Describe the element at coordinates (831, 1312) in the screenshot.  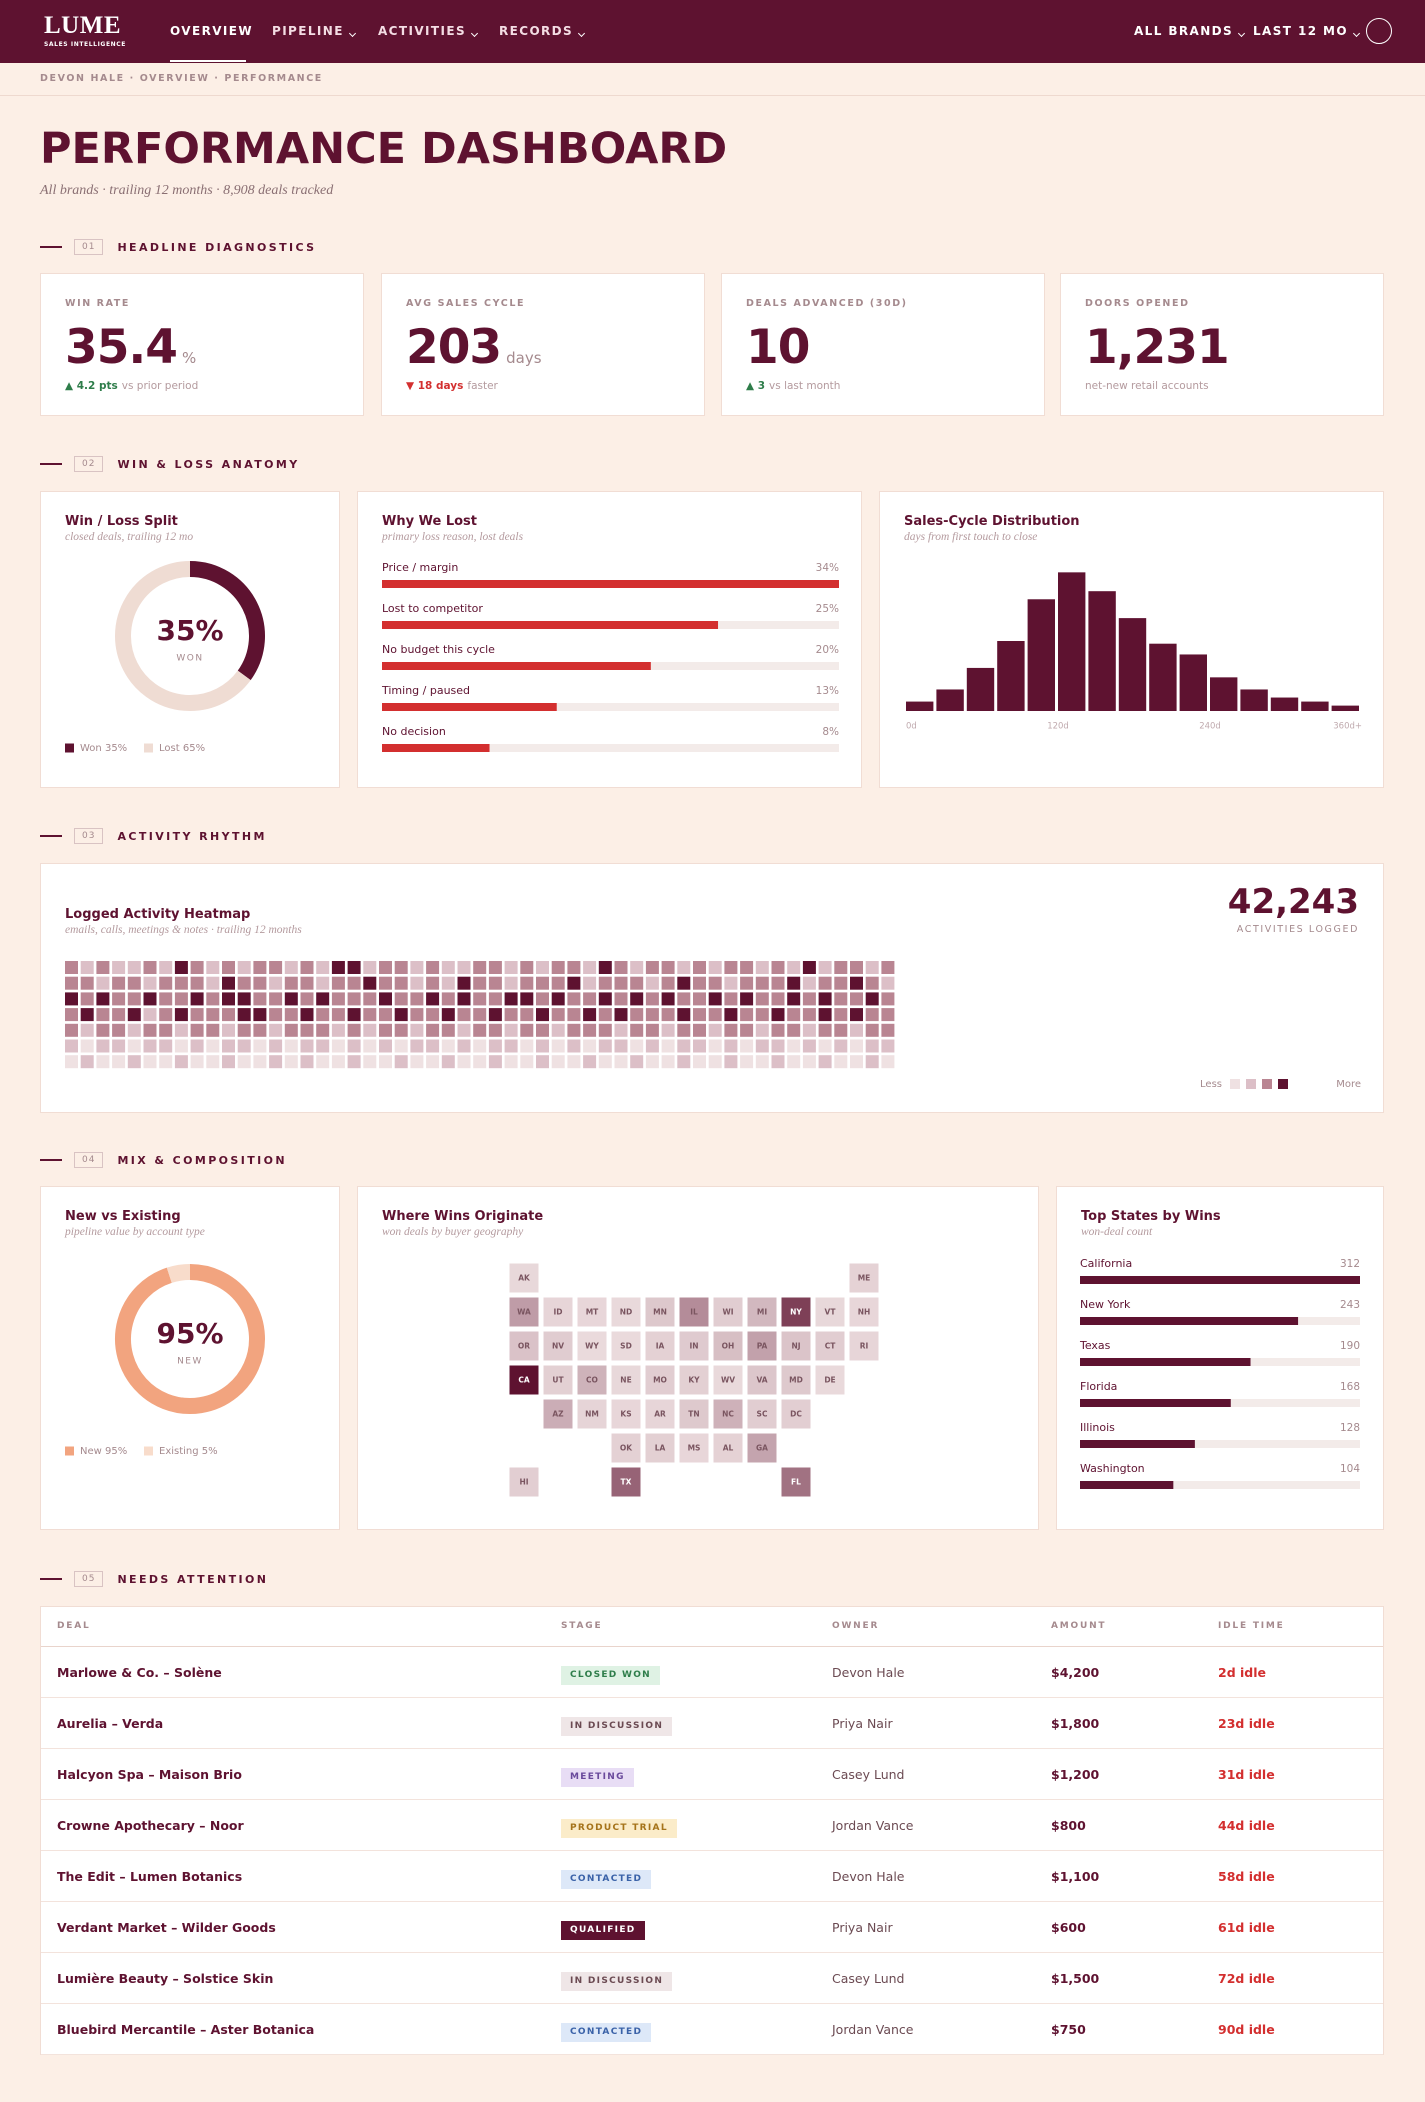
I see `state-label: VT` at that location.